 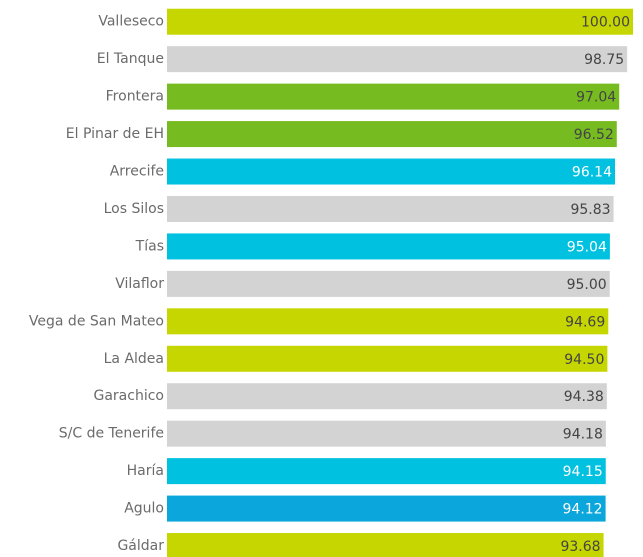 What do you see at coordinates (135, 97) in the screenshot?
I see `category-label: Frontera` at bounding box center [135, 97].